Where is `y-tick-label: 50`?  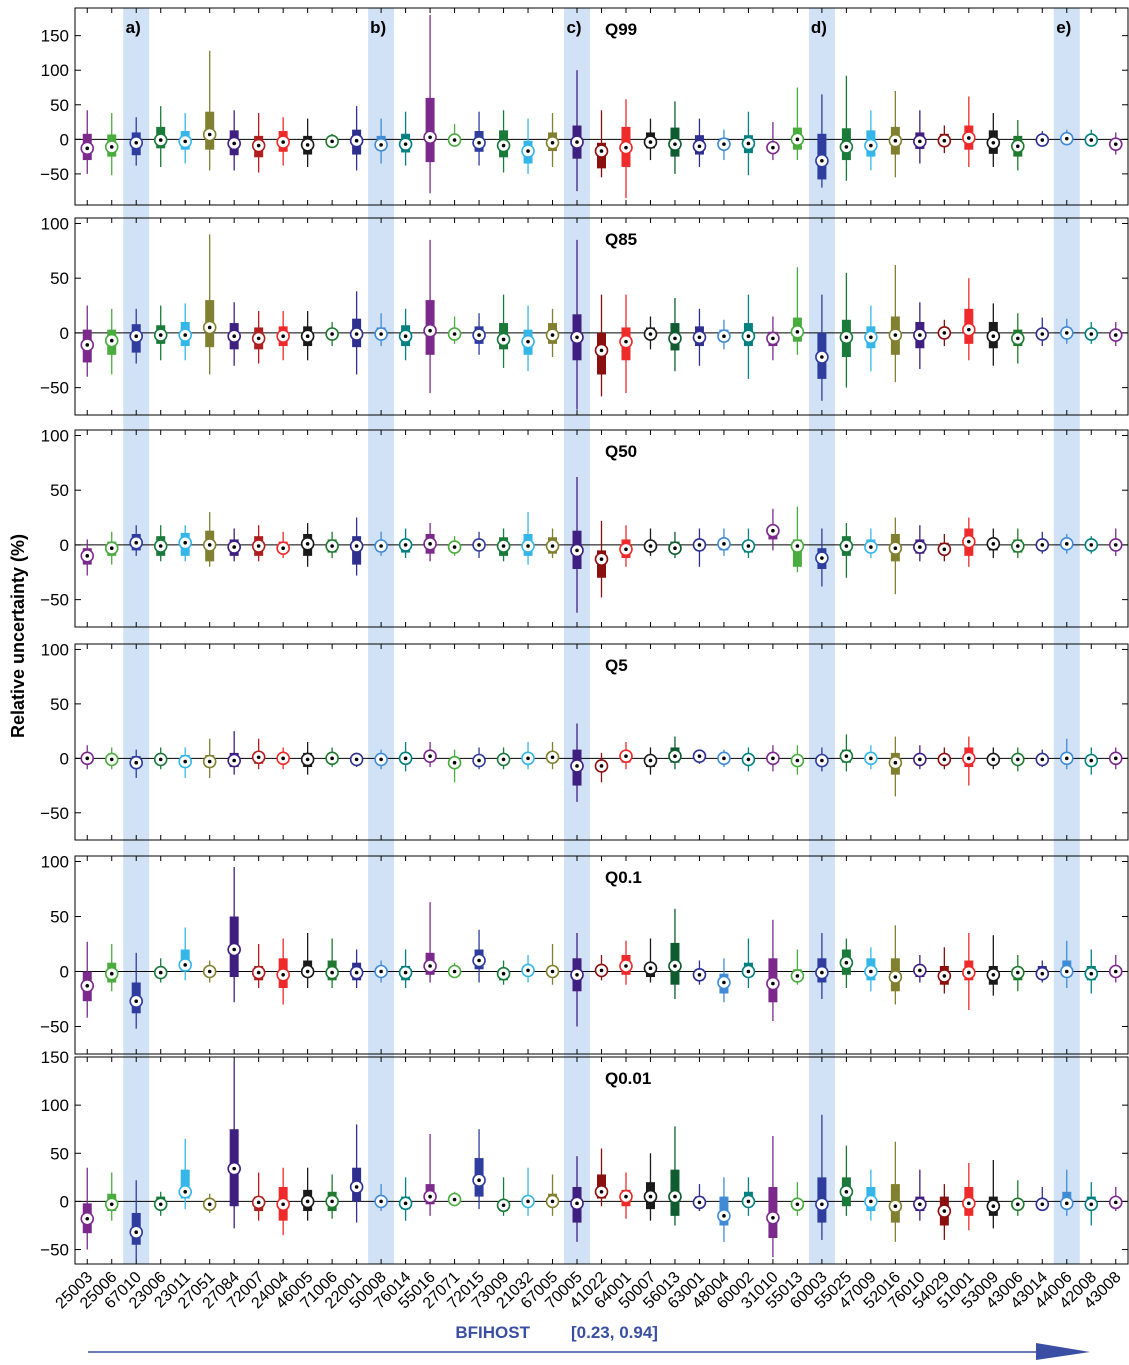 y-tick-label: 50 is located at coordinates (59, 704).